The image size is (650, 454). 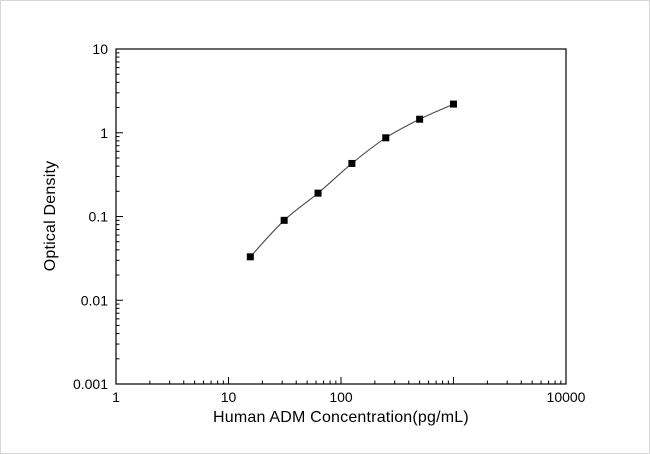 What do you see at coordinates (94, 300) in the screenshot?
I see `svg-text: 0.01` at bounding box center [94, 300].